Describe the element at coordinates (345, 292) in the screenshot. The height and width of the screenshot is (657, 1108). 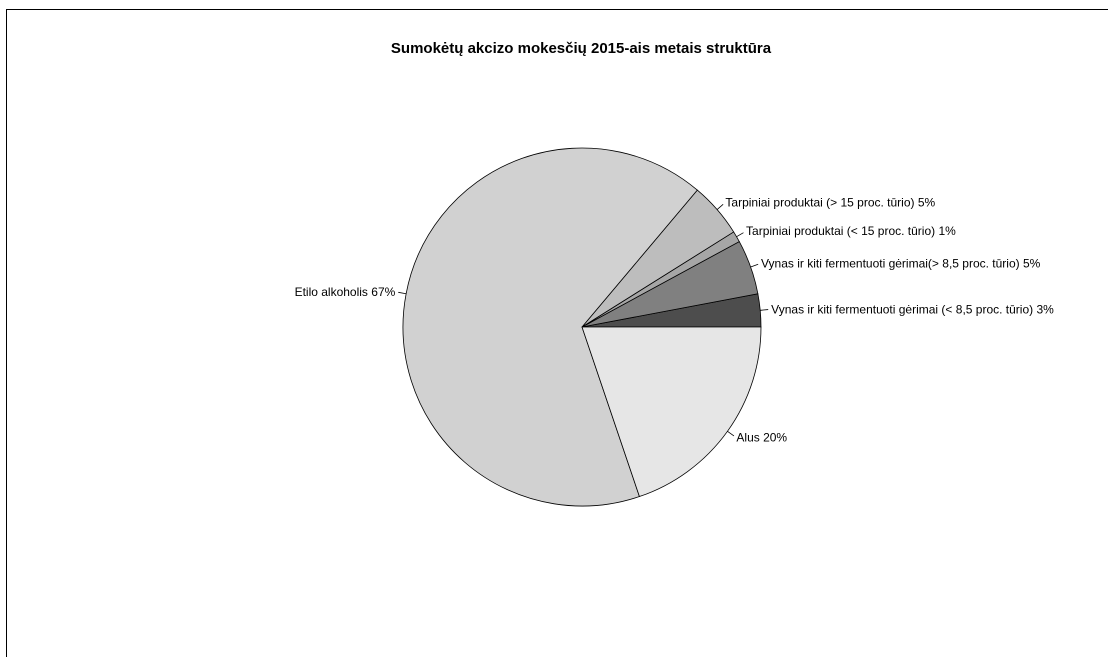
I see `slice-label: Etilo alkoholis 67%` at that location.